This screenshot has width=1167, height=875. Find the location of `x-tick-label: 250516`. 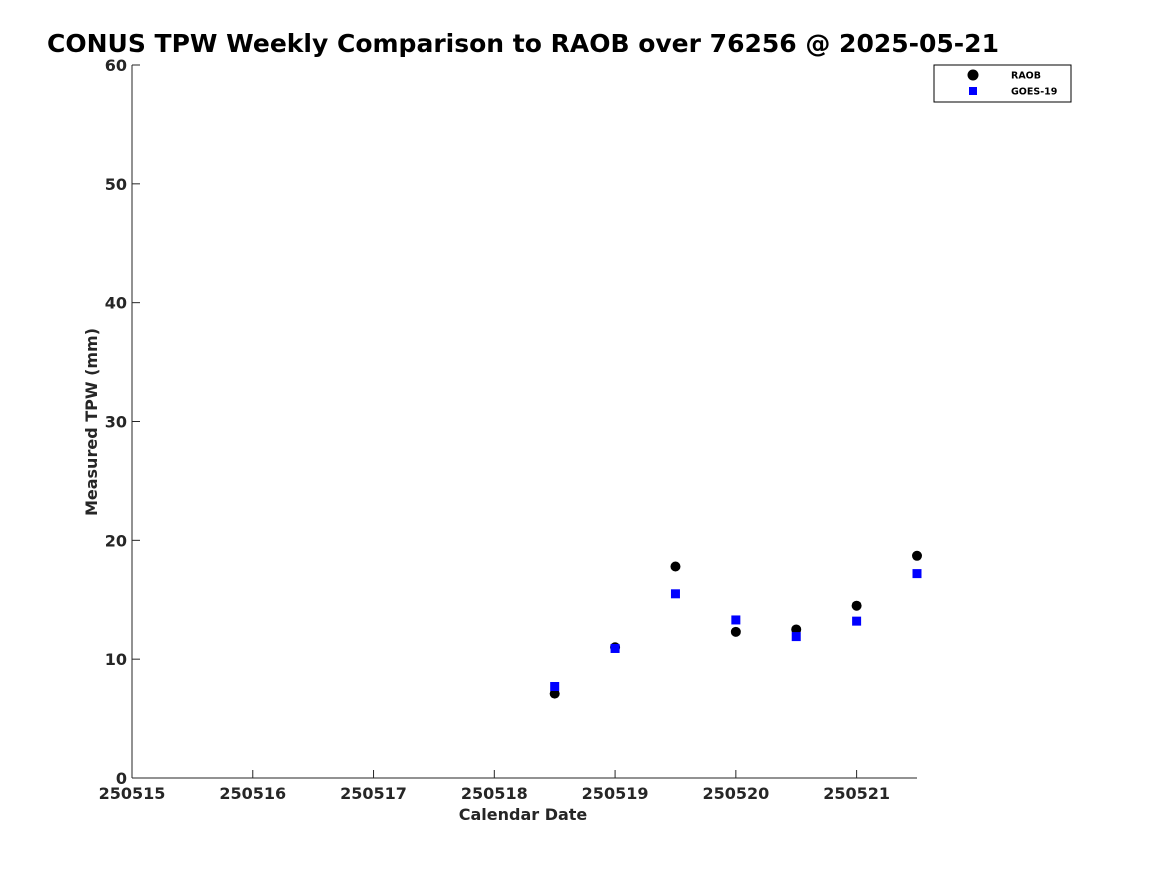

x-tick-label: 250516 is located at coordinates (252, 793).